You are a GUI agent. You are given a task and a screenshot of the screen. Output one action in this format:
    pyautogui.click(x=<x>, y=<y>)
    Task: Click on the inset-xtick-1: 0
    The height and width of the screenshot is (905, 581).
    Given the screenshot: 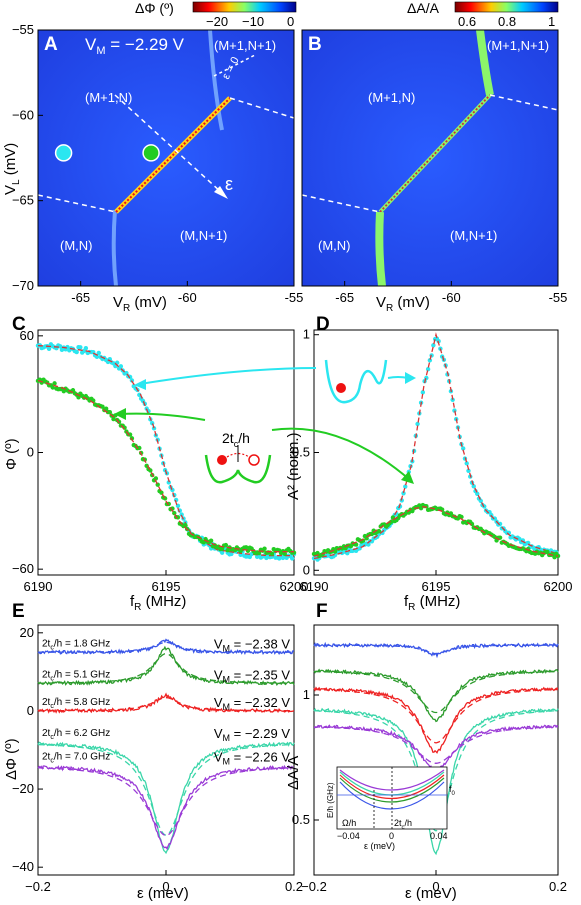 What is the action you would take?
    pyautogui.click(x=391, y=836)
    